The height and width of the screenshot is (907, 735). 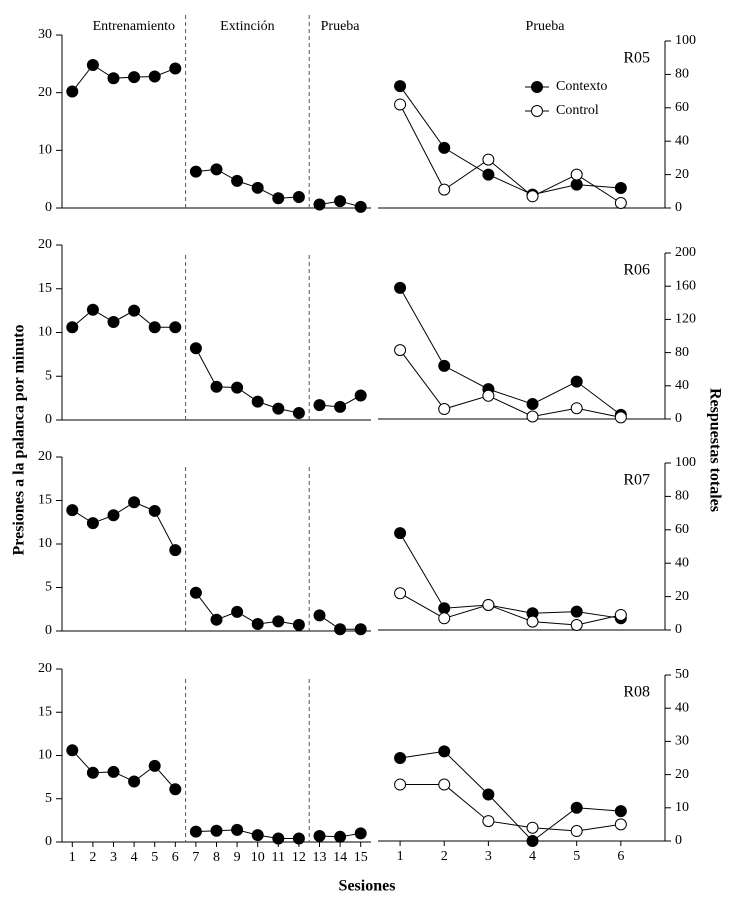 What do you see at coordinates (247, 26) in the screenshot?
I see `phase-title: Extinción` at bounding box center [247, 26].